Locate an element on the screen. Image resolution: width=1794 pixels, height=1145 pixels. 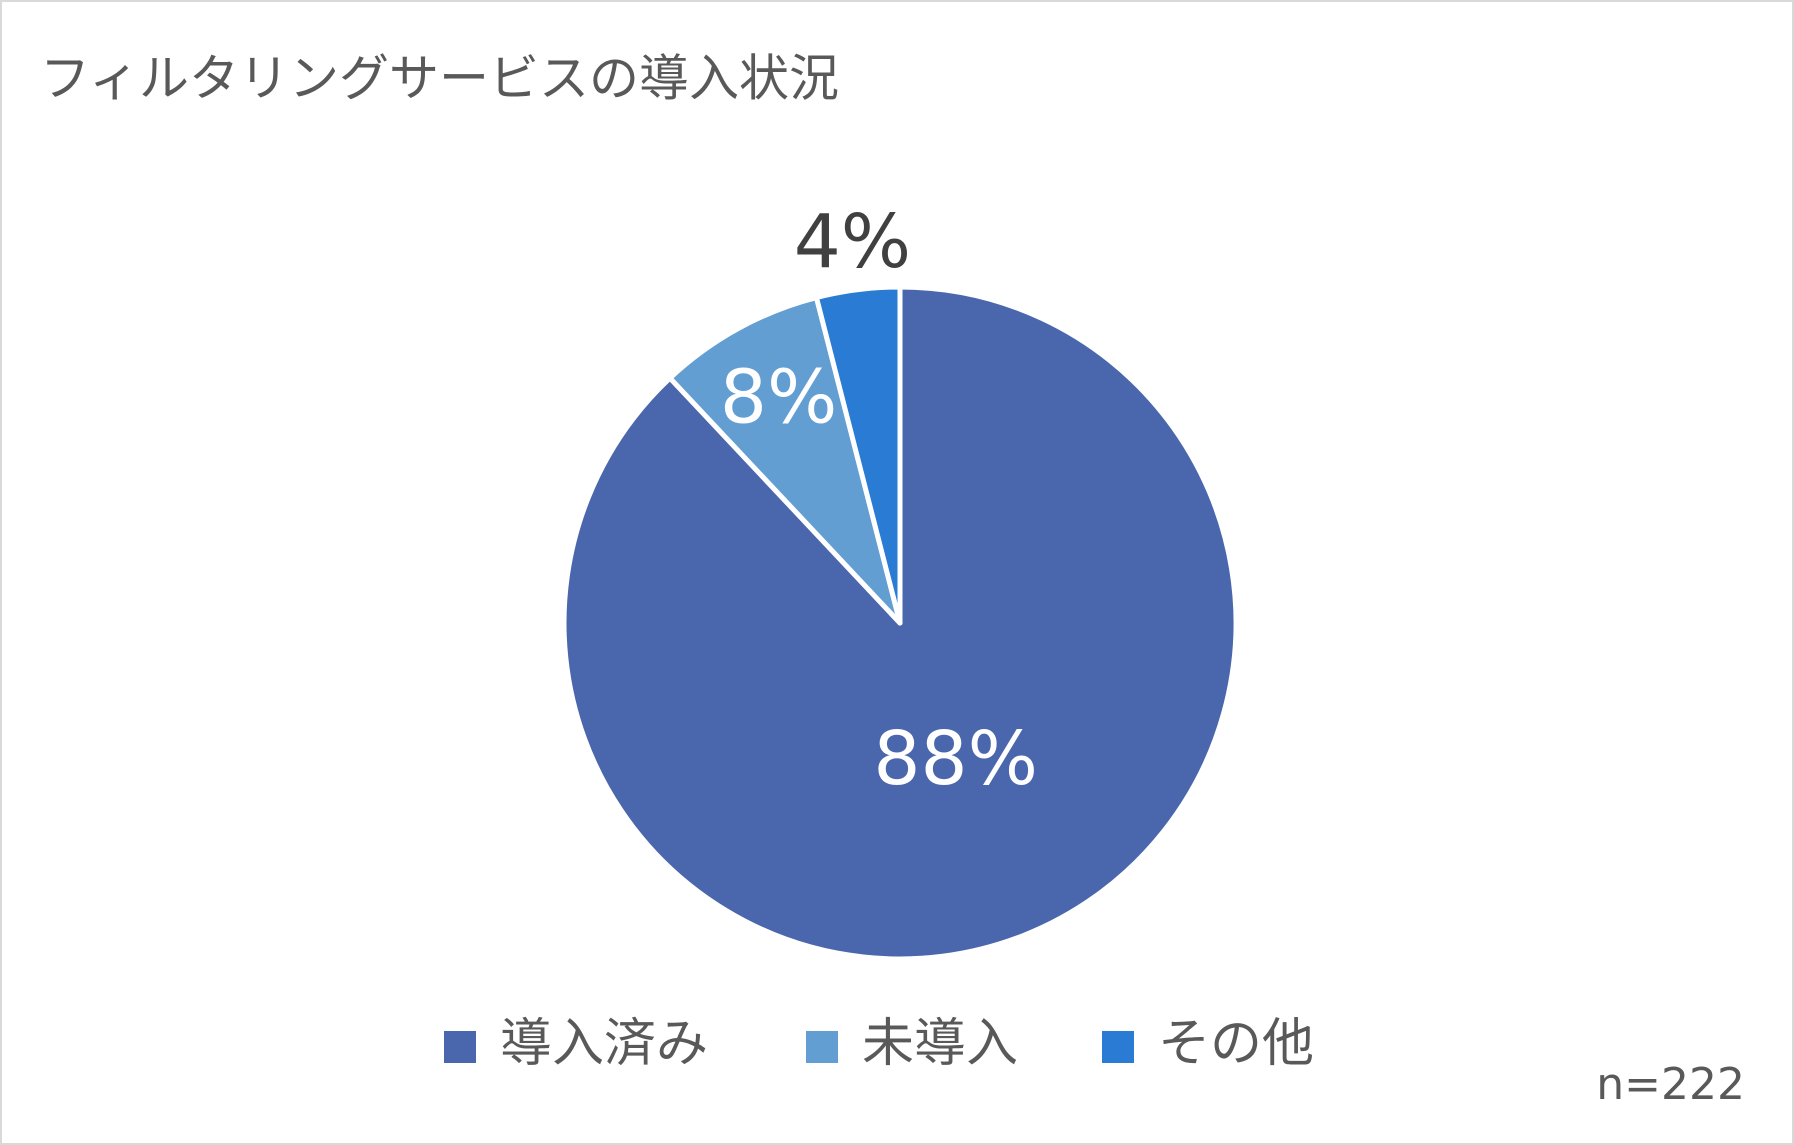
legend-label: 導入済み is located at coordinates (604, 1044).